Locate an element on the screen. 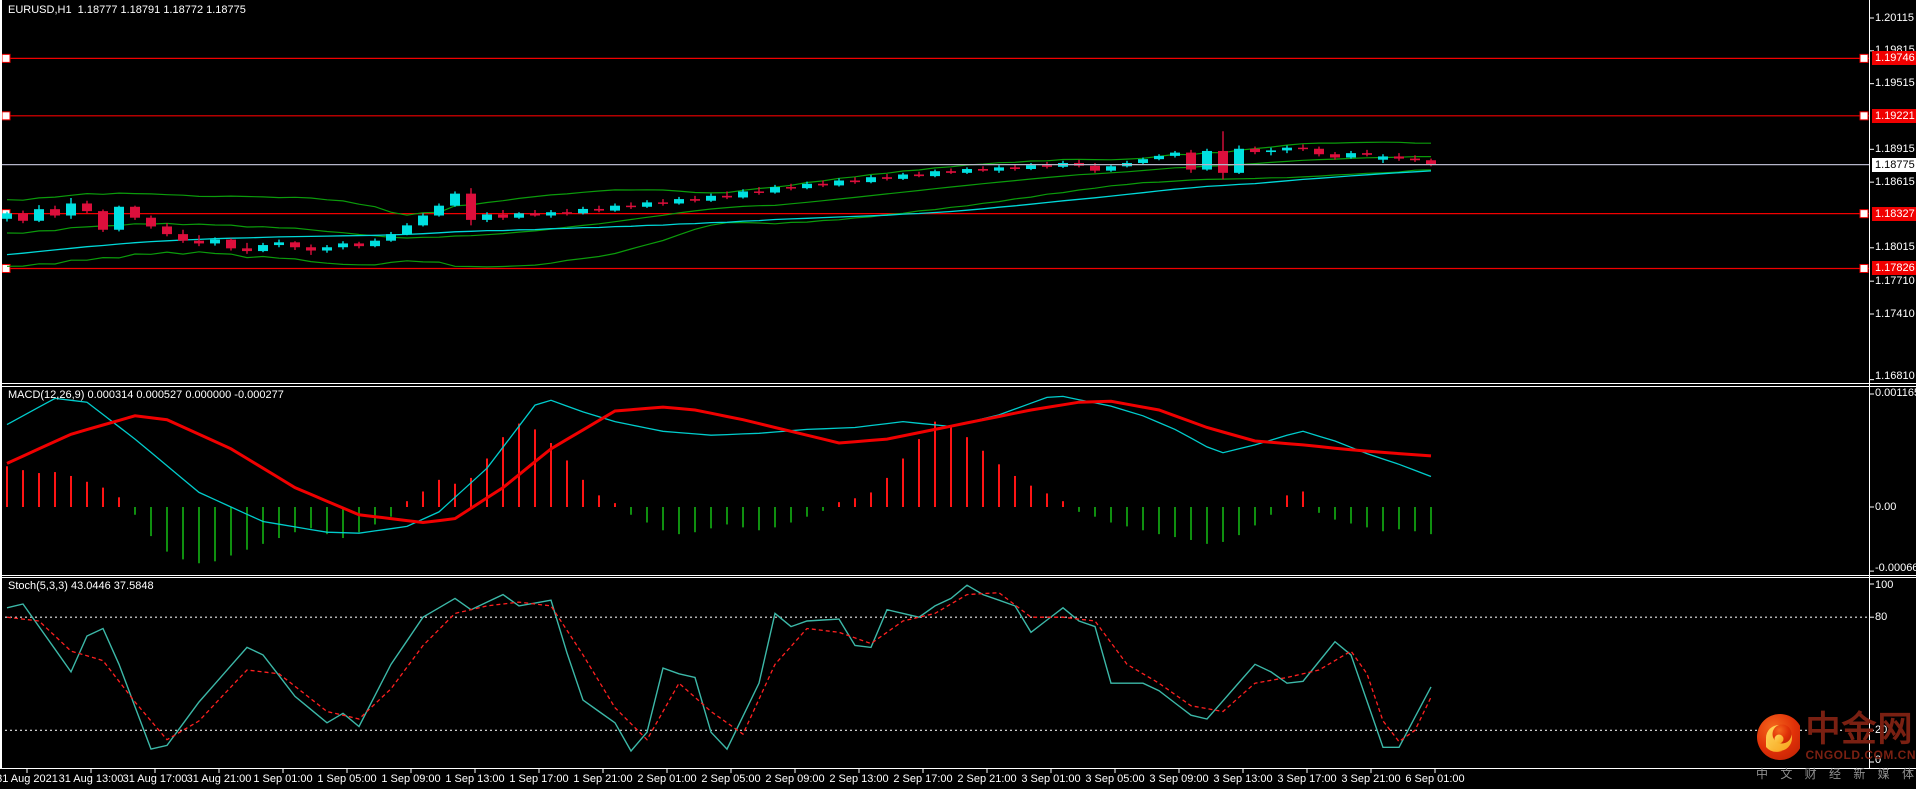 The height and width of the screenshot is (789, 1916). time-axis-label: 3 Sep 01:00 is located at coordinates (1051, 779).